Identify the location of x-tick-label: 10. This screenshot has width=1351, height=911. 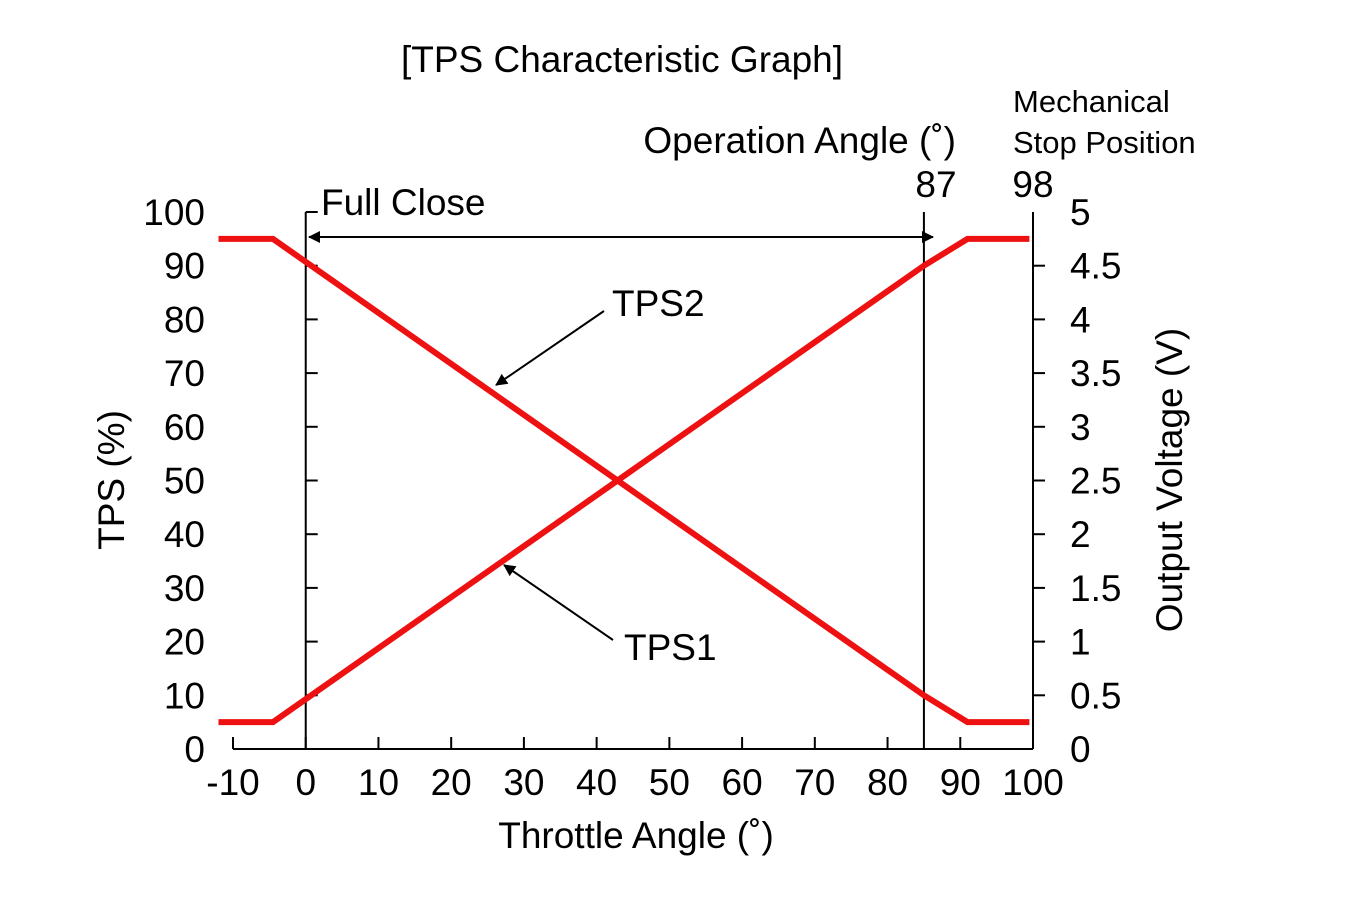
(378, 782).